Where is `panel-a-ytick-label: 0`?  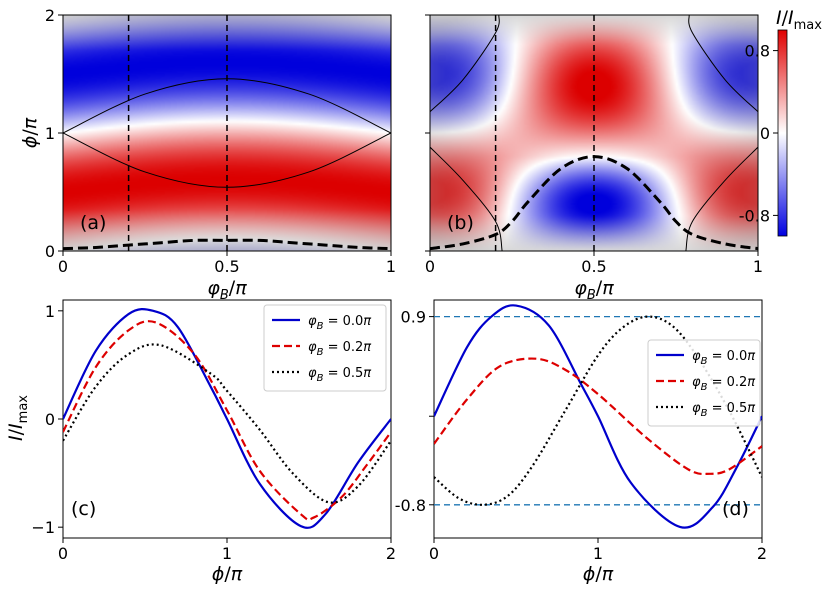
panel-a-ytick-label: 0 is located at coordinates (50, 251).